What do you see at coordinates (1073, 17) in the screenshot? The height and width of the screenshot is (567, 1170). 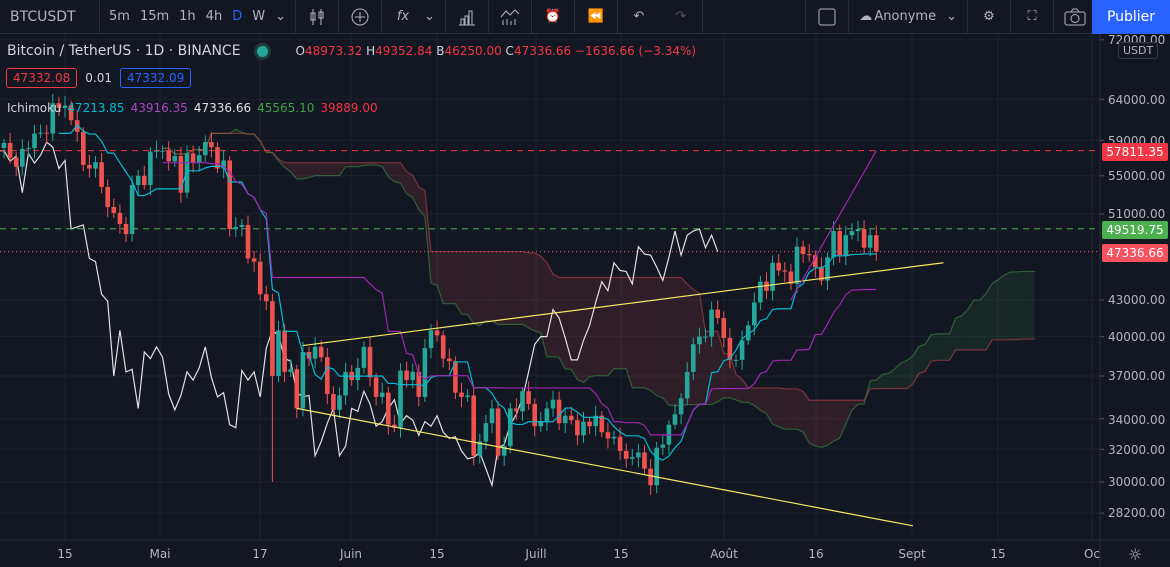 I see `snapshot-button` at bounding box center [1073, 17].